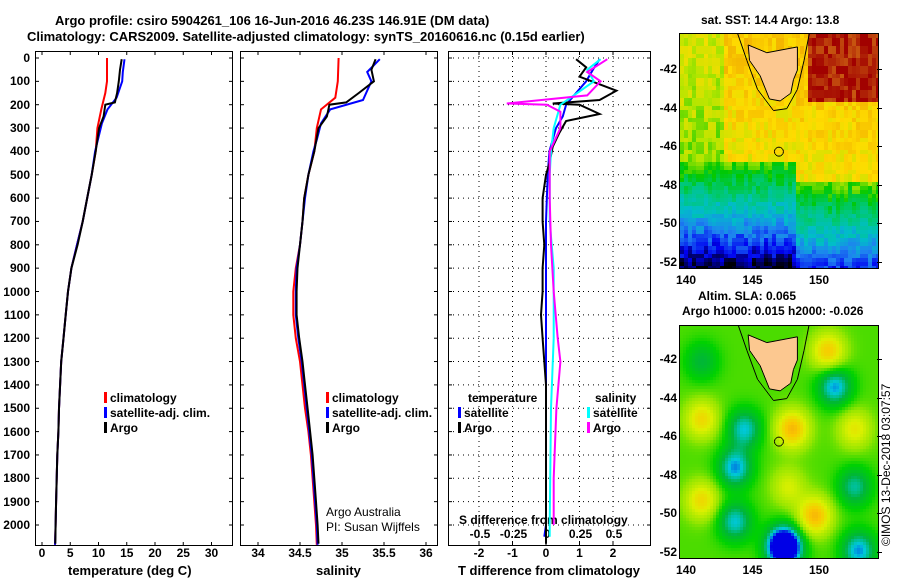 The image size is (900, 580). I want to click on timestamp: ©IMOS 13-Dec-2018 03:07:57, so click(886, 464).